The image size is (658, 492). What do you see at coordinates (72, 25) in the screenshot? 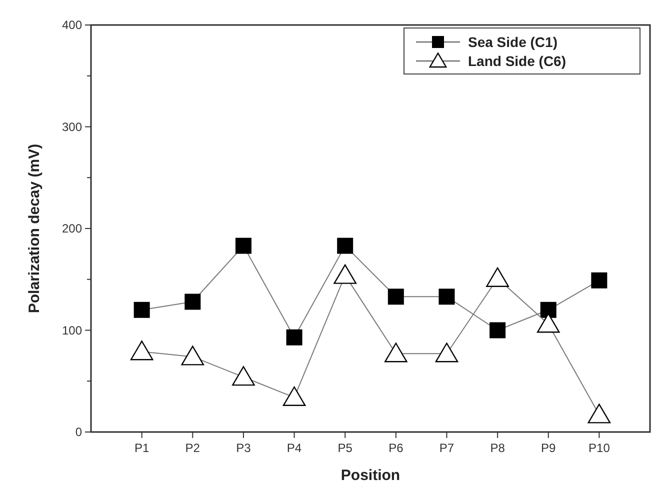
I see `y-tick-label: 400` at bounding box center [72, 25].